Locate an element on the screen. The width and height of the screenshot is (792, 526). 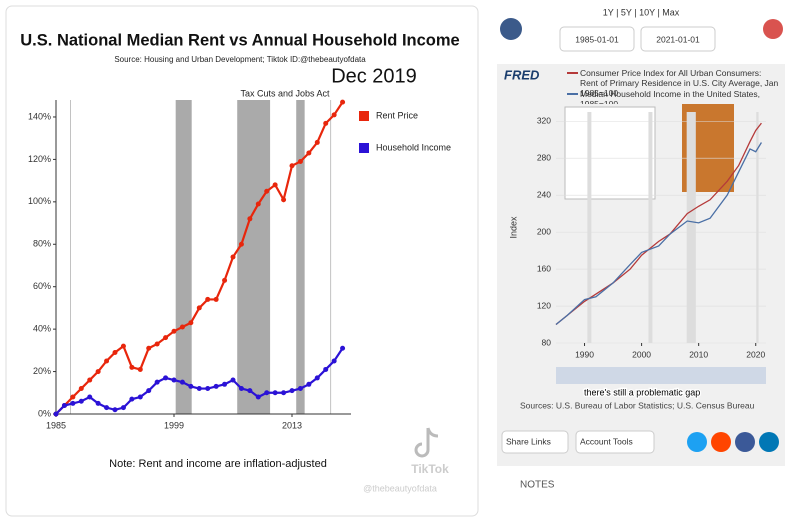
start-date-input is located at coordinates (597, 39).